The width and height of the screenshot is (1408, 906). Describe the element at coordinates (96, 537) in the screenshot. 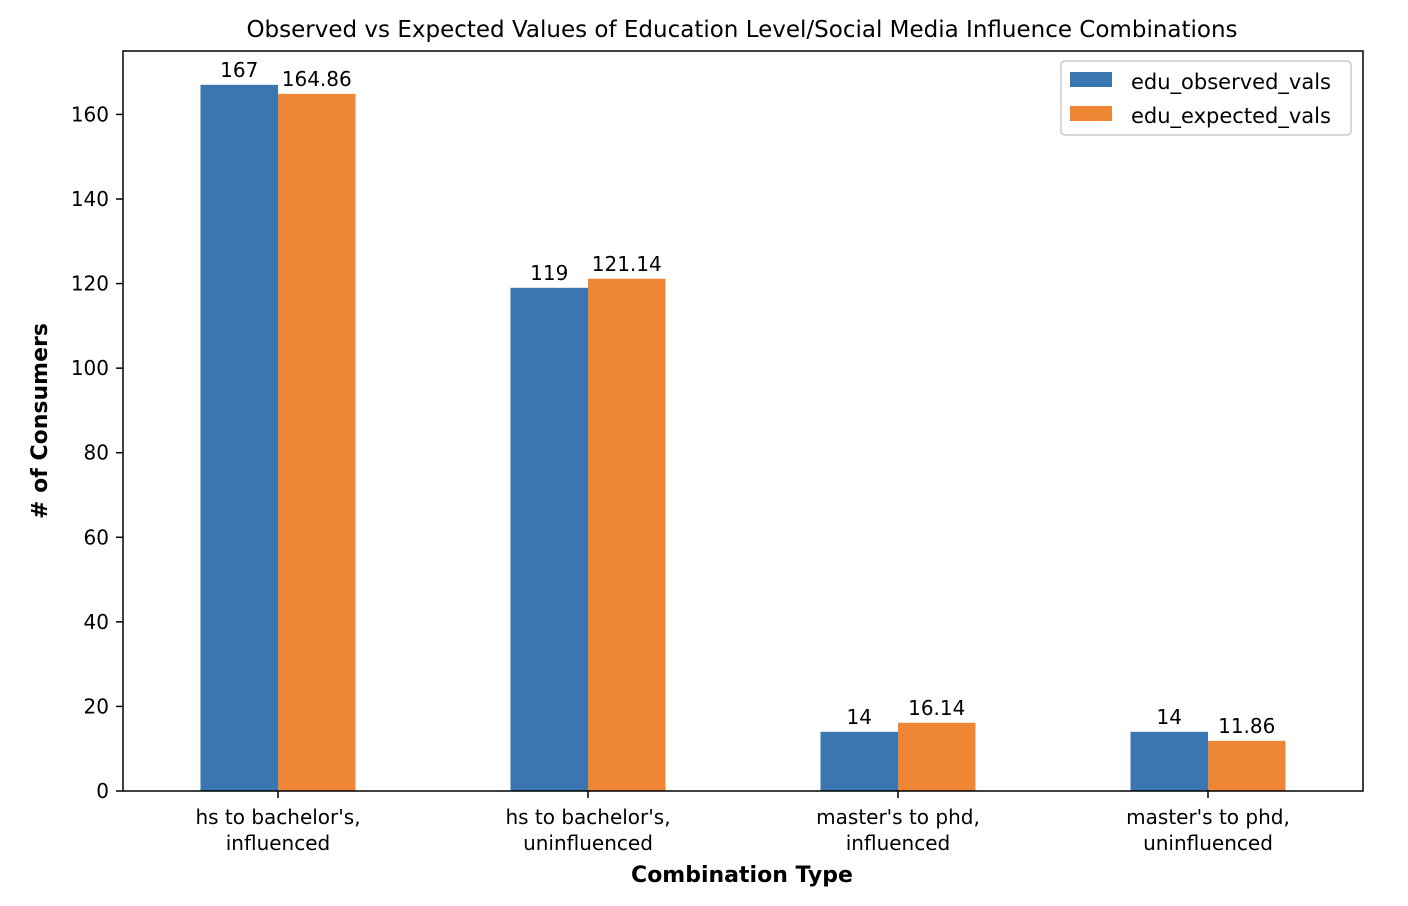

I see `y-tick-label-3: 60` at that location.